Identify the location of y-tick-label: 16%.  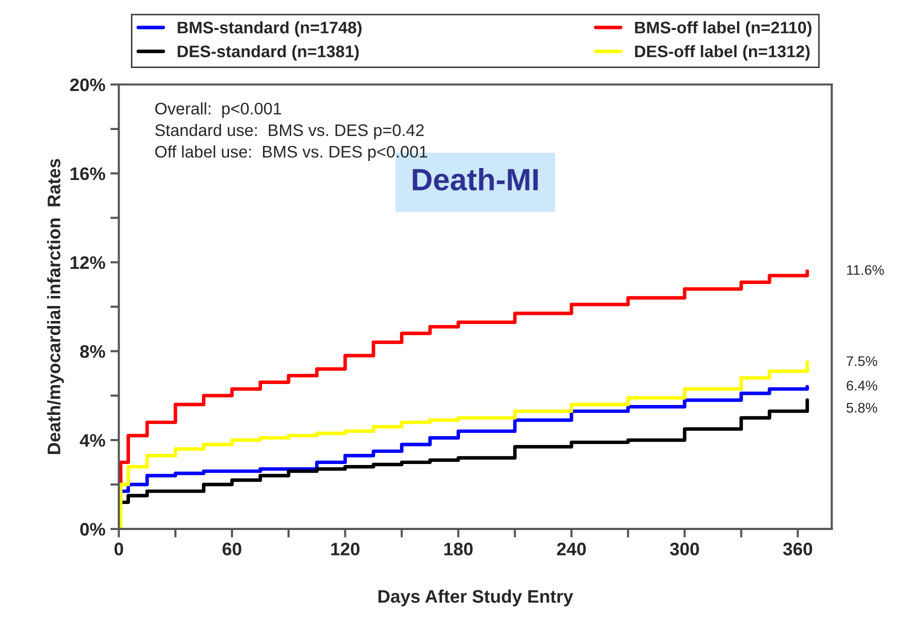
(88, 173).